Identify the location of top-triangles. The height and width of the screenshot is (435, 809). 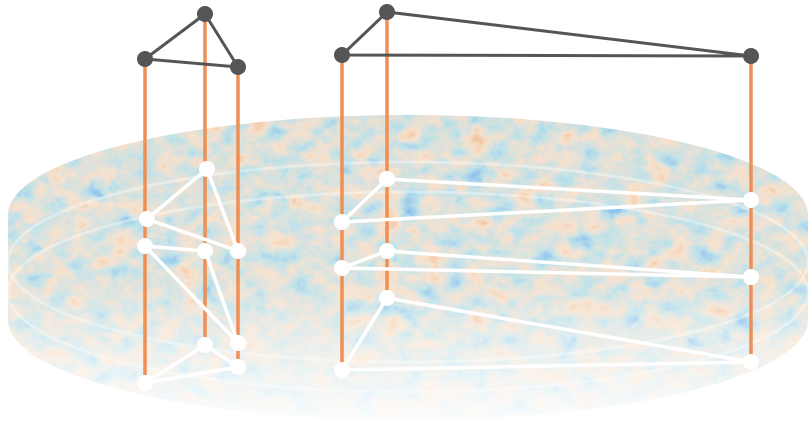
(446, 39).